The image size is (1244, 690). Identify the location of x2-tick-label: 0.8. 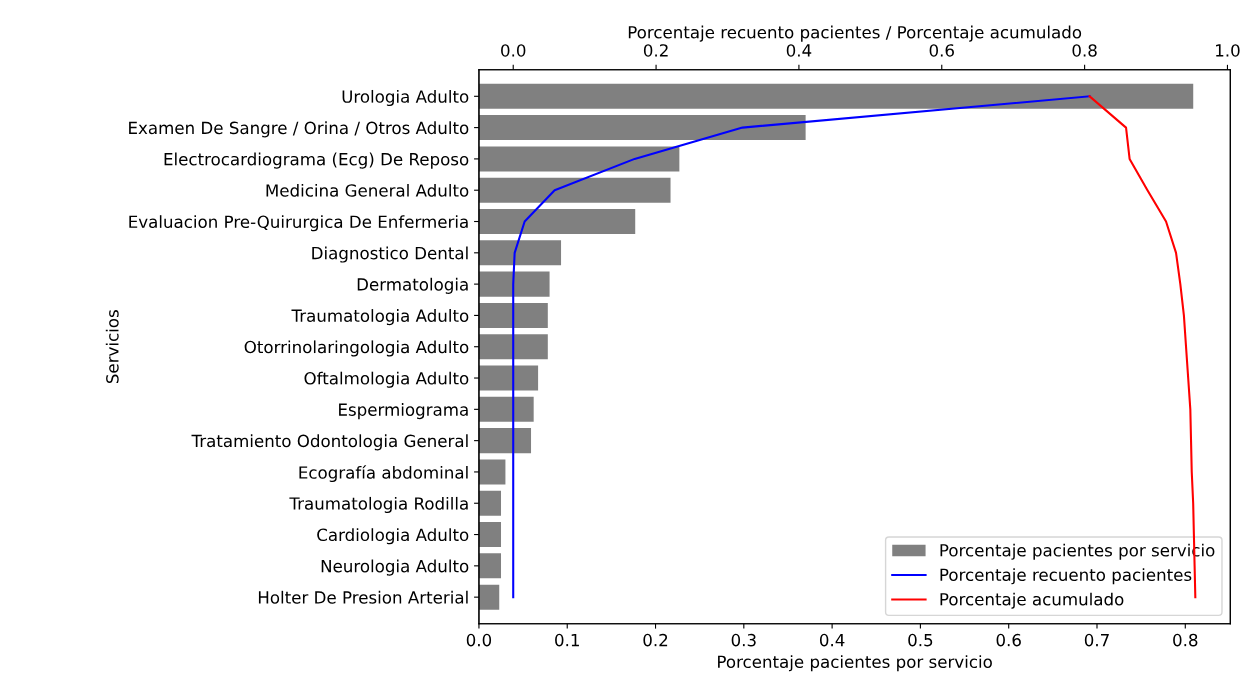
(1084, 50).